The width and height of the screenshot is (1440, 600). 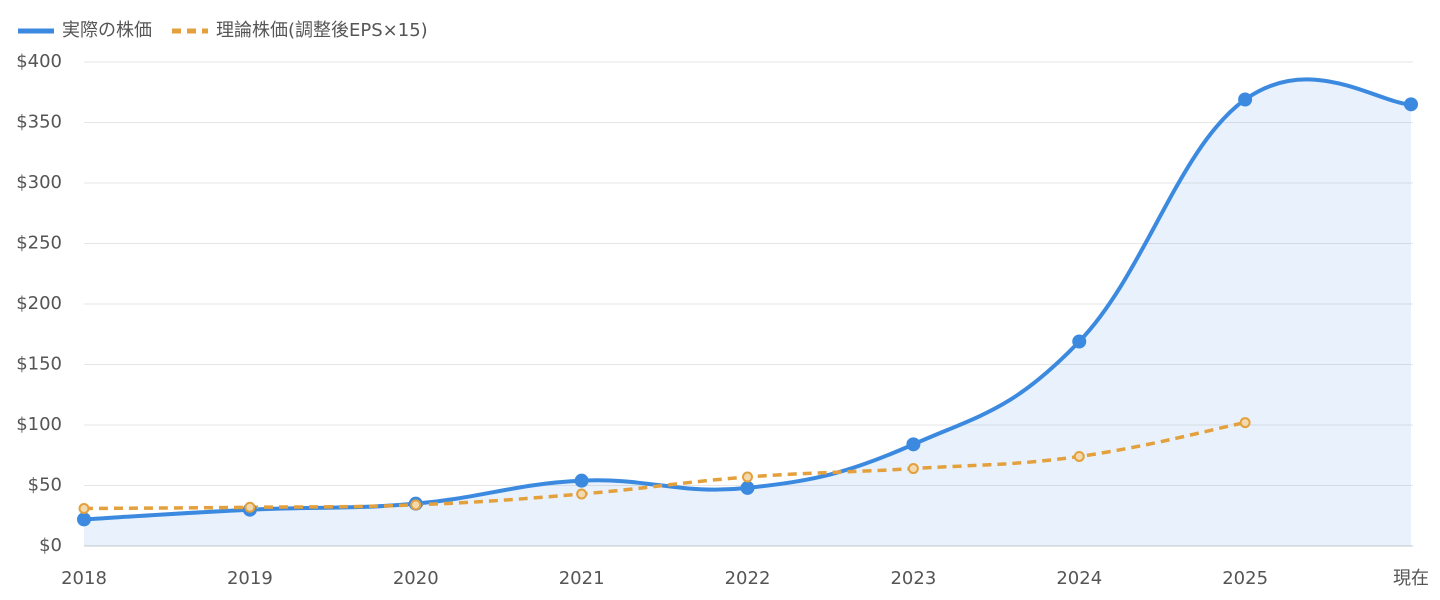 What do you see at coordinates (50, 545) in the screenshot?
I see `y-tick-label: $0` at bounding box center [50, 545].